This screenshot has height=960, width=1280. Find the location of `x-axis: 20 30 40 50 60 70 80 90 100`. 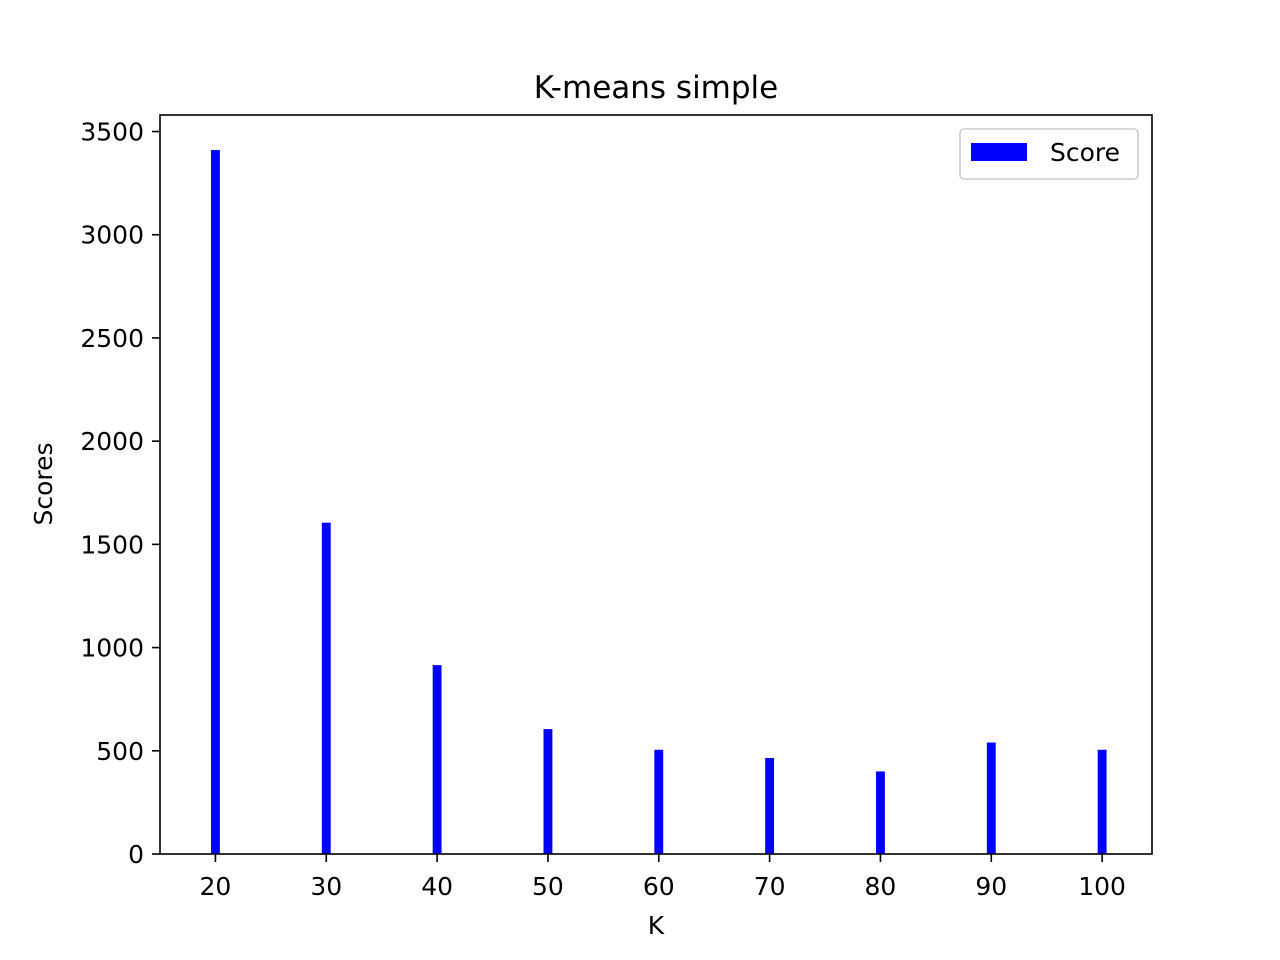

x-axis: 20 30 40 50 60 70 80 90 100 is located at coordinates (663, 877).